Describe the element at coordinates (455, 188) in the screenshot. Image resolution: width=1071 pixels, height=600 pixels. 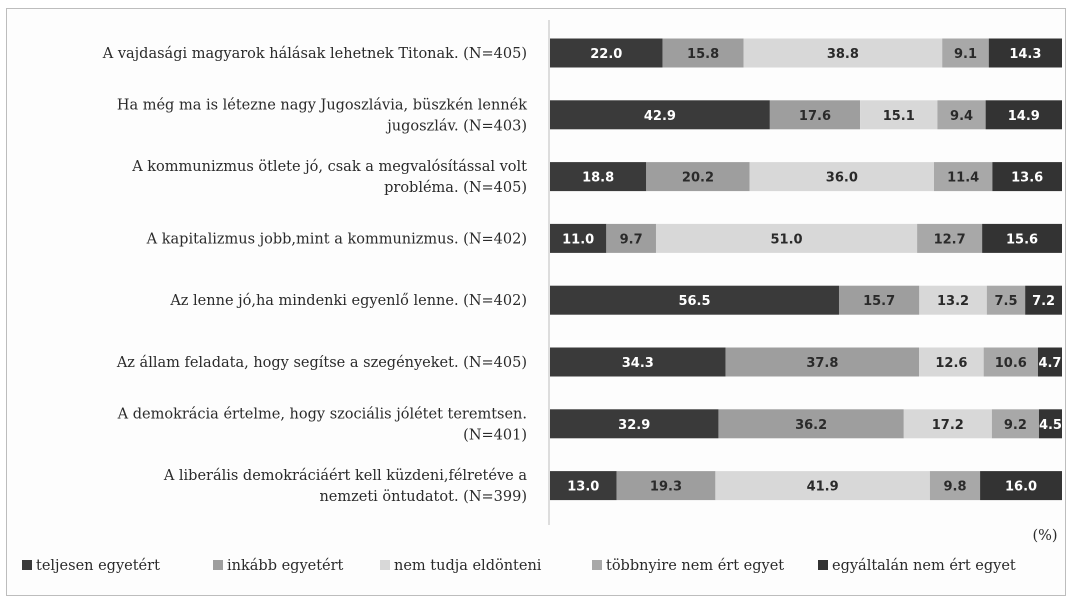
I see `category-label: probléma. (N=405)` at that location.